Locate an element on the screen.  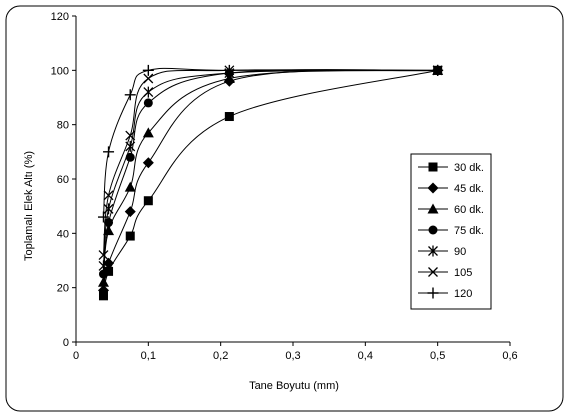
legend-item: 105 is located at coordinates (445, 273).